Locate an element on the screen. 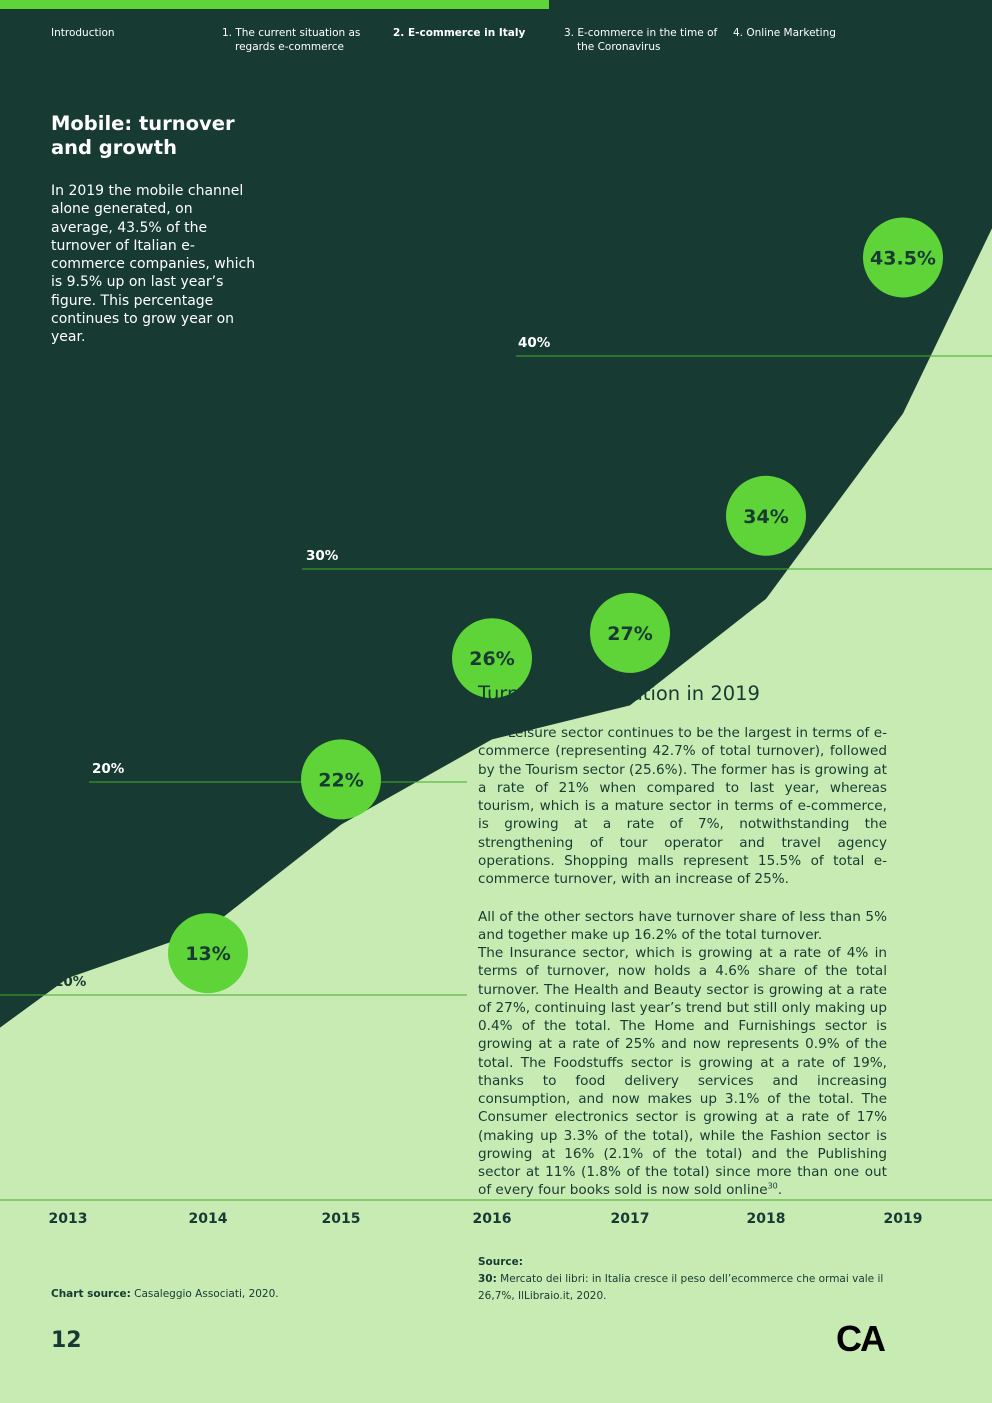  data-point-2017: 27% is located at coordinates (630, 632).